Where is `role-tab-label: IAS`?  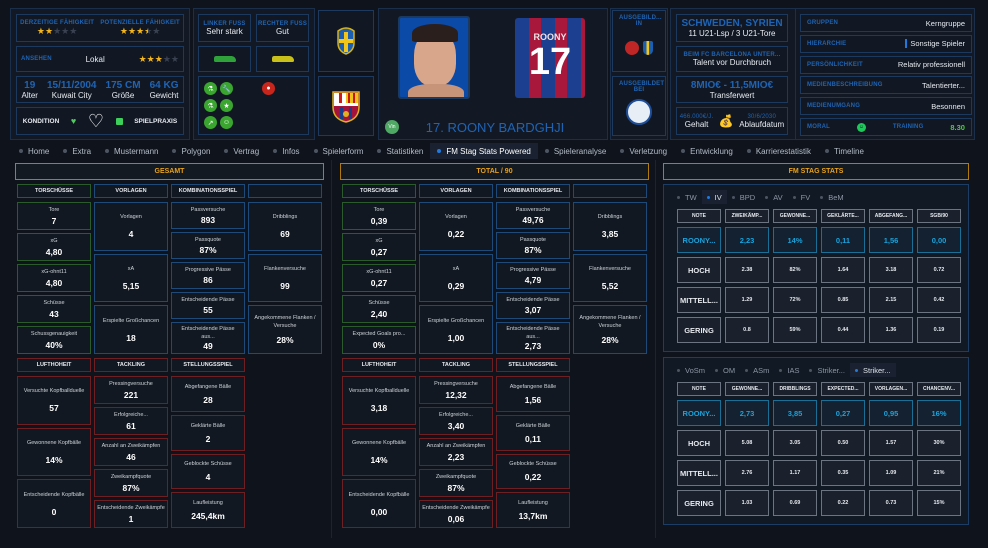 role-tab-label: IAS is located at coordinates (793, 370).